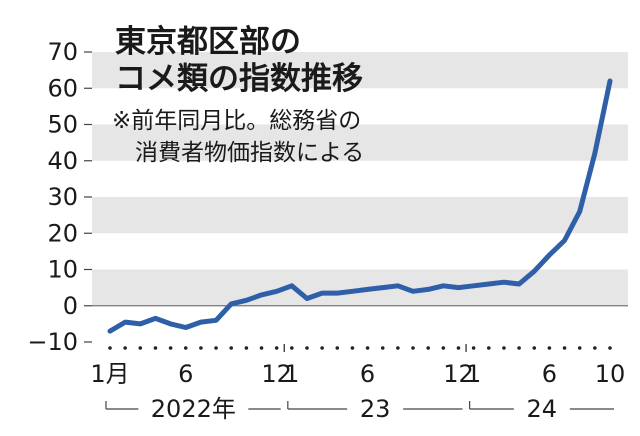 Image resolution: width=640 pixels, height=436 pixels. What do you see at coordinates (249, 153) in the screenshot?
I see `note-line-2: 消費者物価指数による` at bounding box center [249, 153].